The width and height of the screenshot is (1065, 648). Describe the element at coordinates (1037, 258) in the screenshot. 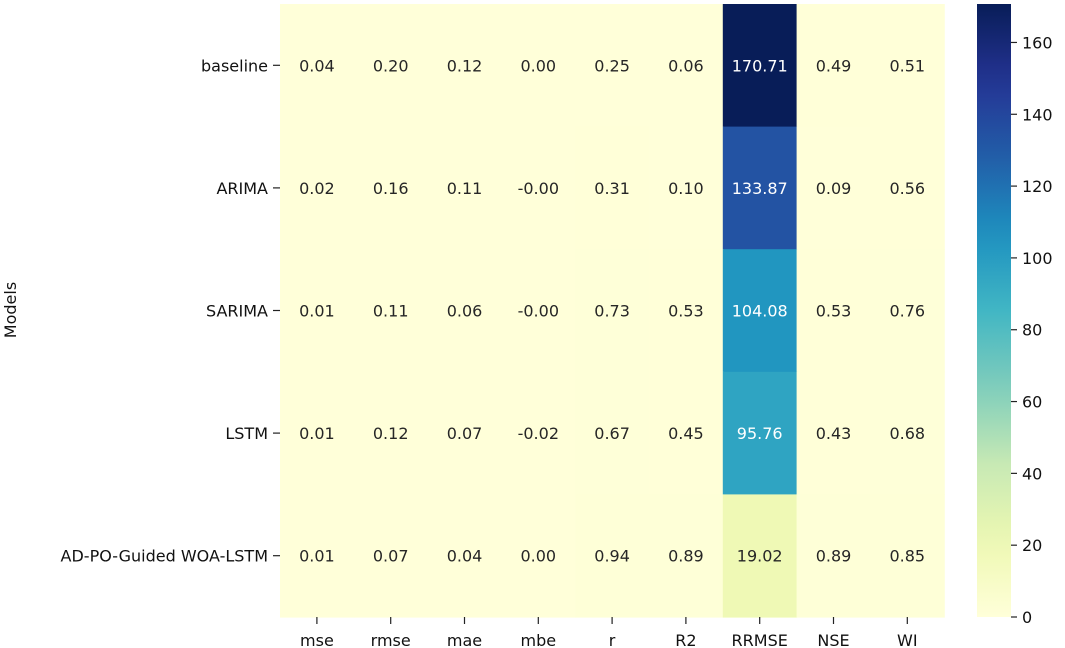

I see `colorbar-tick-label: 100` at that location.